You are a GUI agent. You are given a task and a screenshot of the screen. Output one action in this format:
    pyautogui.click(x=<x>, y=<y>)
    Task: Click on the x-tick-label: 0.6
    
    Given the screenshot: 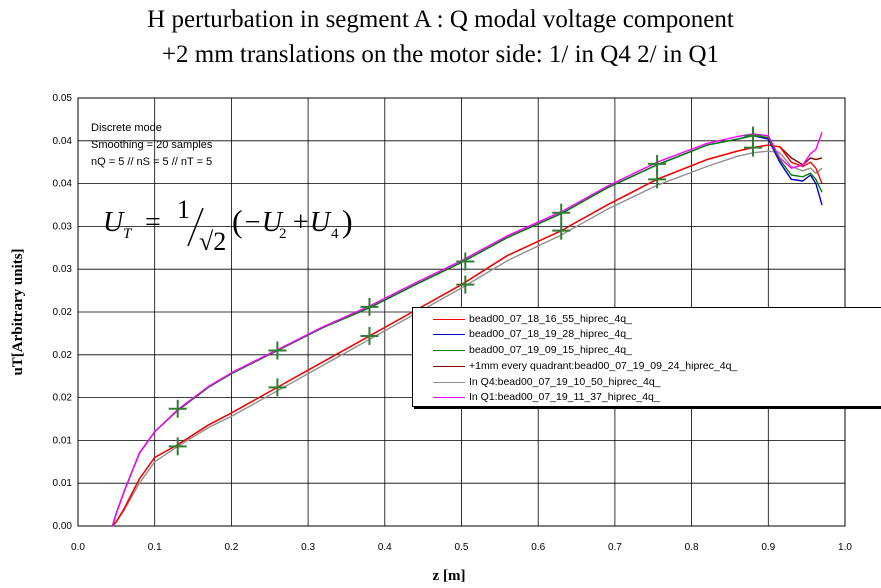 What is the action you would take?
    pyautogui.click(x=538, y=547)
    